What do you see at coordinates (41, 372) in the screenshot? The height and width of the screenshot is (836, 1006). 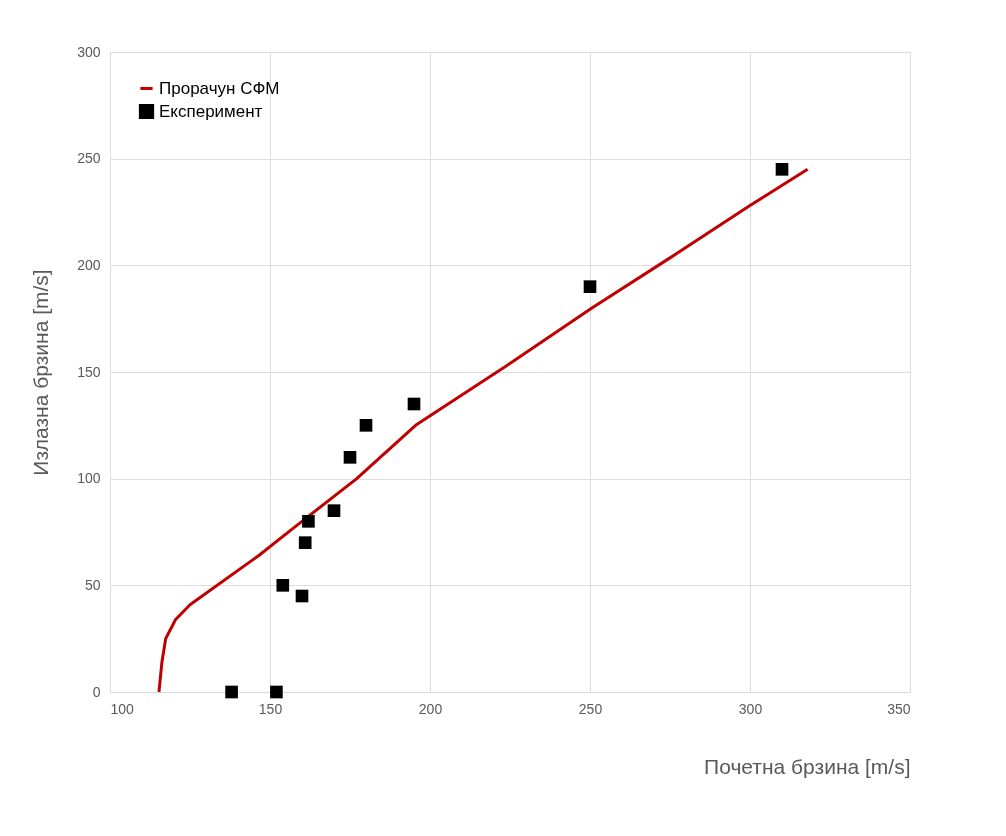 I see `y-axis-title: Излазна брзина [m/s]` at bounding box center [41, 372].